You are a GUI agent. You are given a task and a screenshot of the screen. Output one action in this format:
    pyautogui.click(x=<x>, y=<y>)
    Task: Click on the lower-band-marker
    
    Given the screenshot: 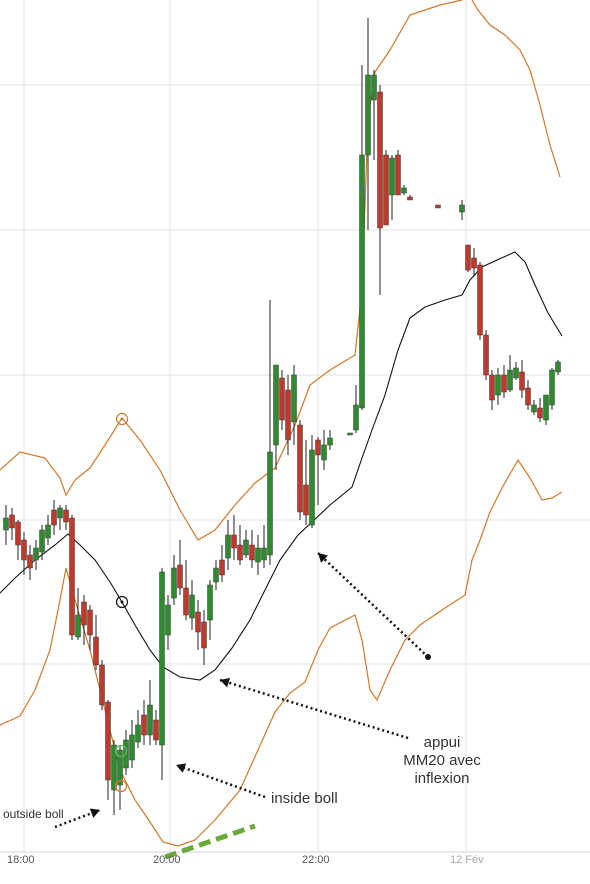 What is the action you would take?
    pyautogui.click(x=121, y=786)
    